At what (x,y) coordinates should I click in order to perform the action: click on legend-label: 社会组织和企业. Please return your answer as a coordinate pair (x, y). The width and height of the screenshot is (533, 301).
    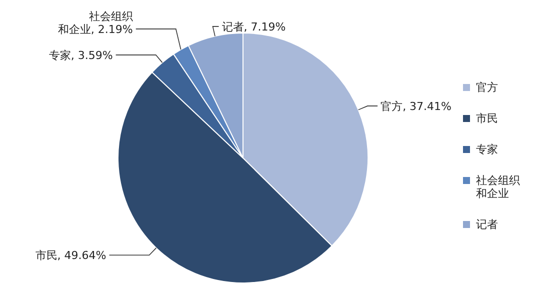
    Looking at the image, I should click on (498, 187).